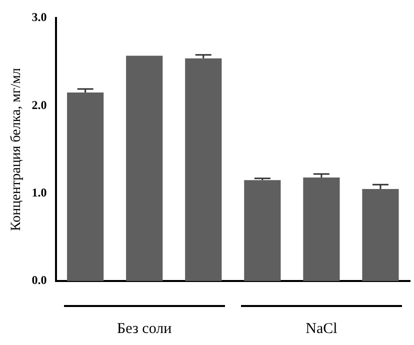 This screenshot has height=345, width=414. I want to click on y-tick-label: 2.0, so click(39, 105).